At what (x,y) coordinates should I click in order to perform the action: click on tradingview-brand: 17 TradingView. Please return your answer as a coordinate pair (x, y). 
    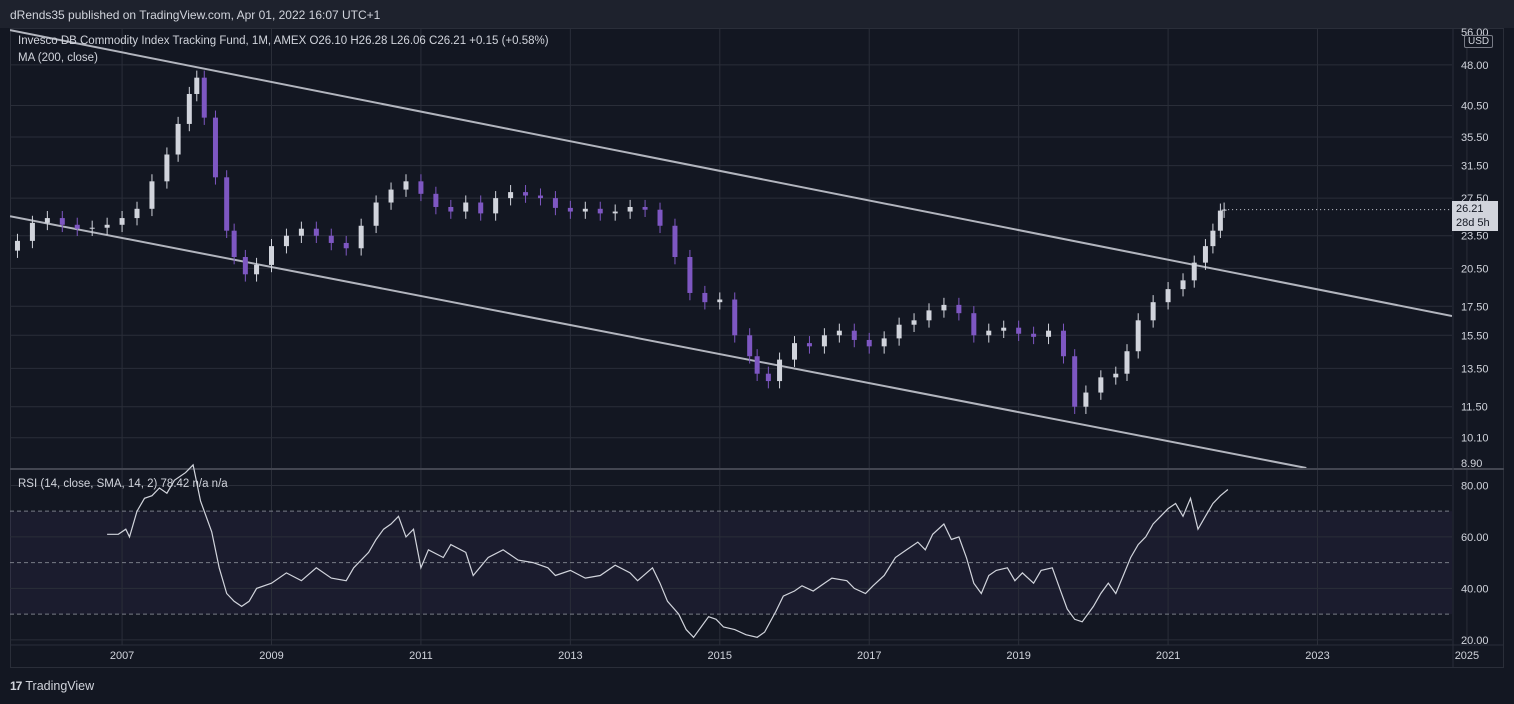
    Looking at the image, I should click on (52, 686).